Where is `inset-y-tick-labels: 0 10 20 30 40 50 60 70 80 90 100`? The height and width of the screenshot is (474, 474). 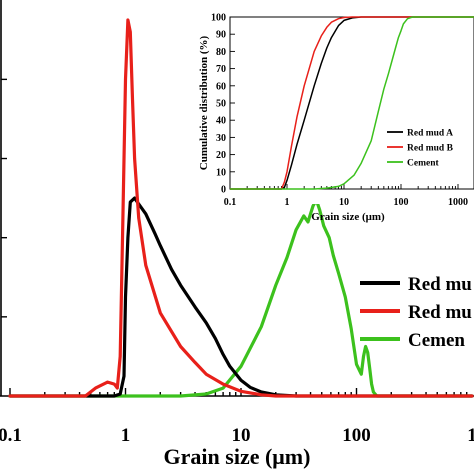
inset-y-tick-labels: 0 10 20 30 40 50 60 70 80 90 100 is located at coordinates (218, 104).